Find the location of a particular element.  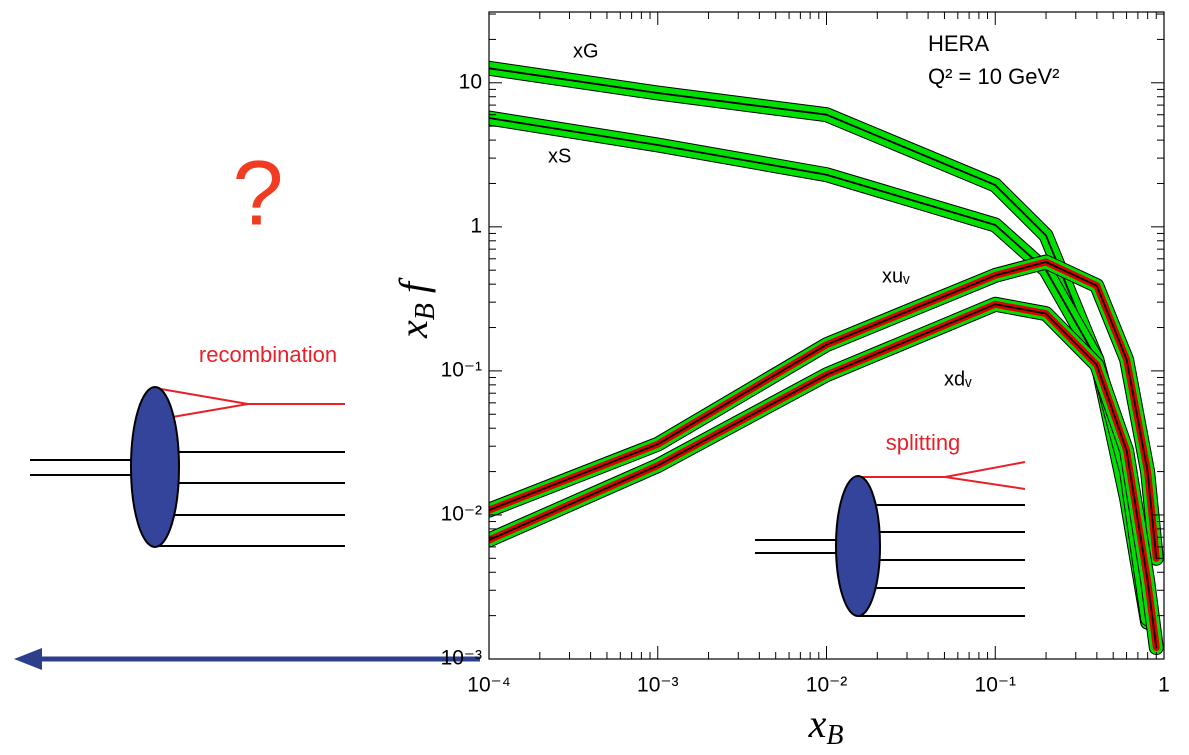

series-label: xG is located at coordinates (586, 51).